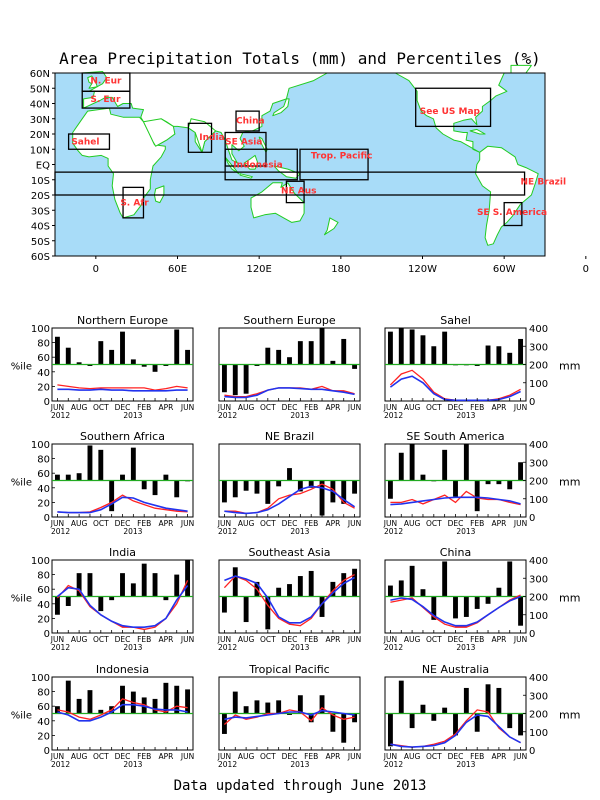  I want to click on region-label: Sahel, so click(85, 143).